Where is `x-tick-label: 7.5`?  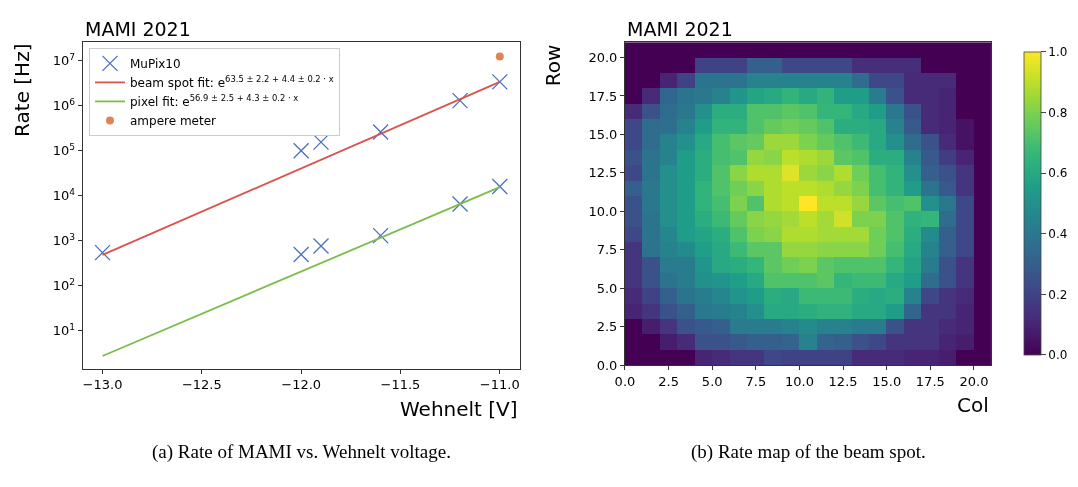 x-tick-label: 7.5 is located at coordinates (756, 381).